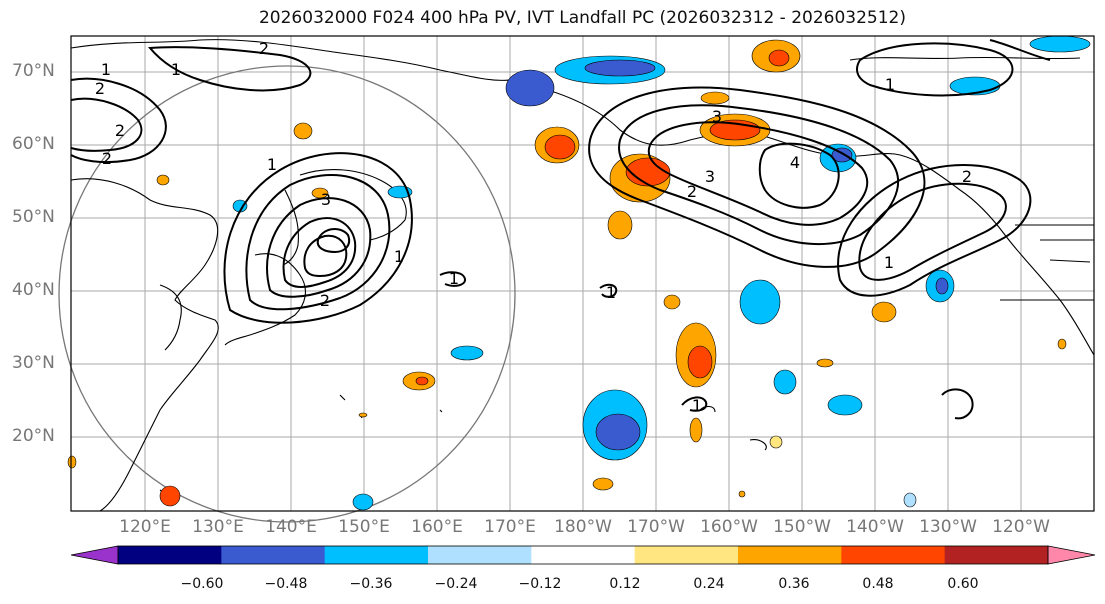 This screenshot has height=604, width=1105. Describe the element at coordinates (1071, 555) in the screenshot. I see `colorbar-extend-high` at that location.